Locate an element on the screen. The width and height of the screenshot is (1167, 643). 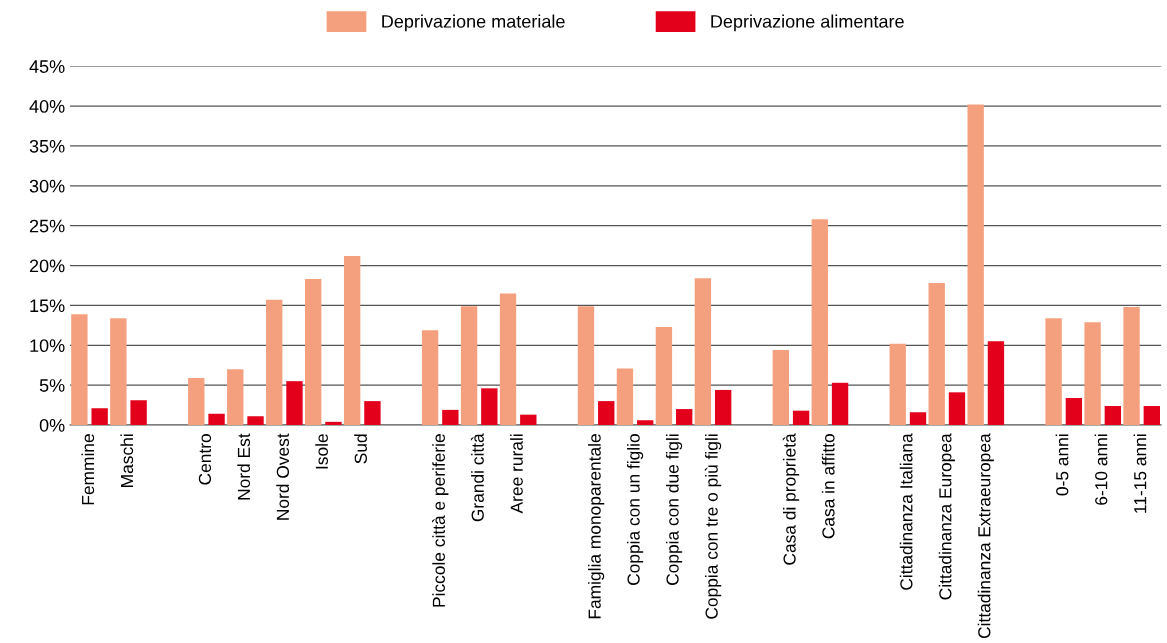
y-tick-label: 0% is located at coordinates (52, 425).